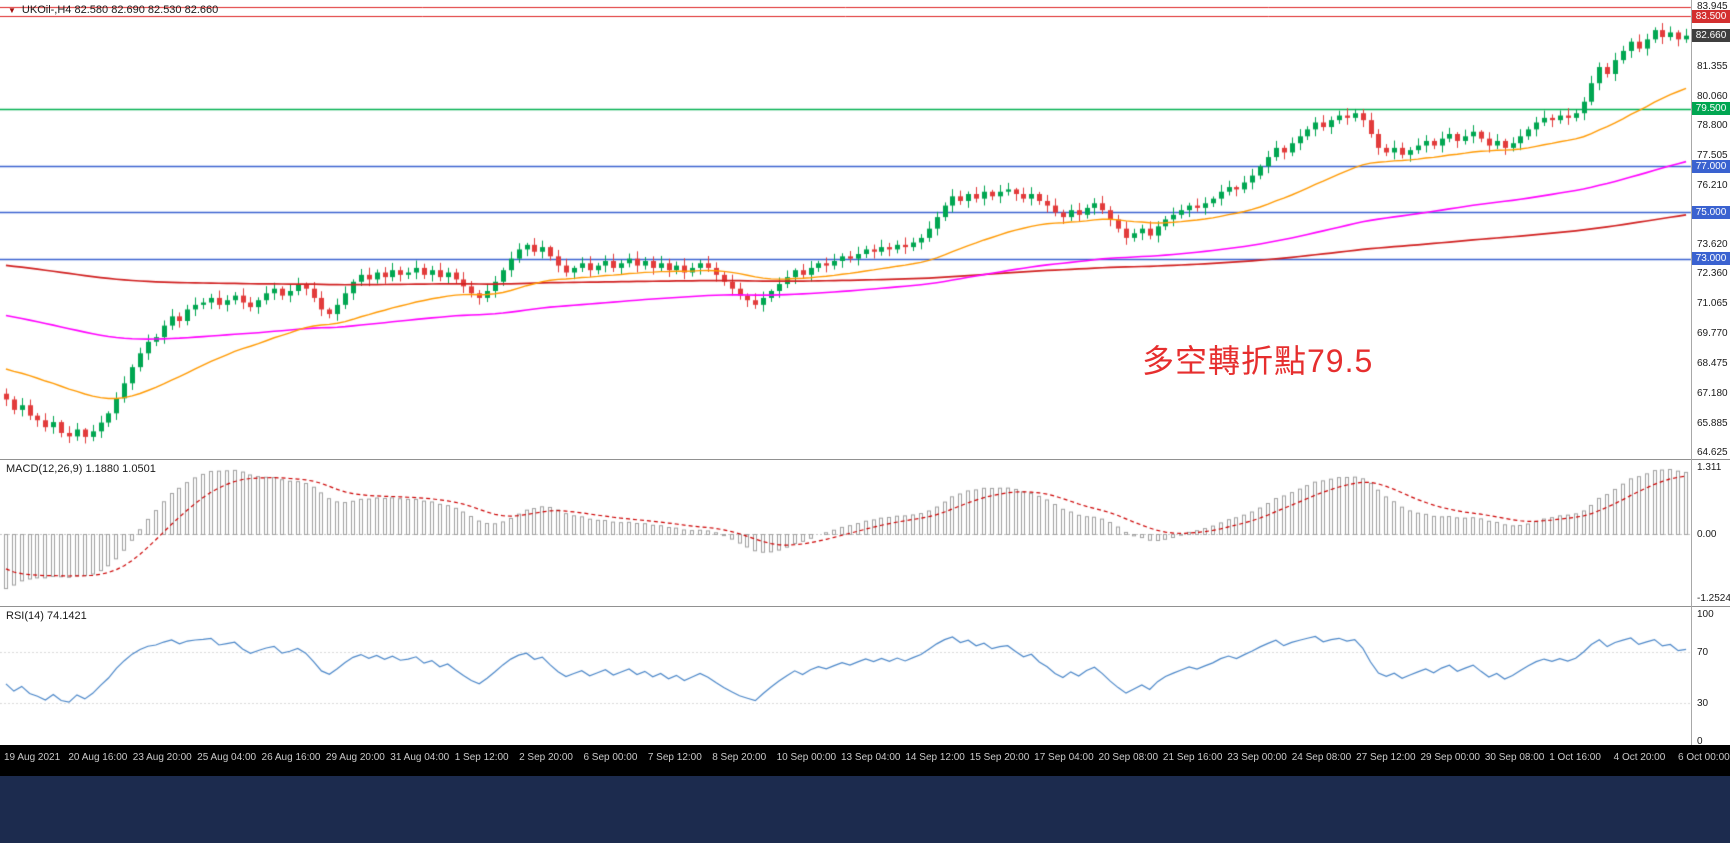 The width and height of the screenshot is (1730, 843). Describe the element at coordinates (865, 606) in the screenshot. I see `panel-separator-rsi` at that location.